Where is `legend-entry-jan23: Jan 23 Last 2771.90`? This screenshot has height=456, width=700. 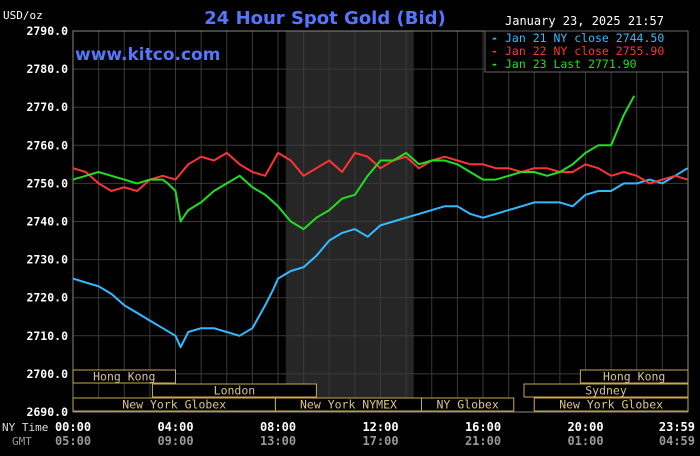 legend-entry-jan23: Jan 23 Last 2771.90 is located at coordinates (571, 64).